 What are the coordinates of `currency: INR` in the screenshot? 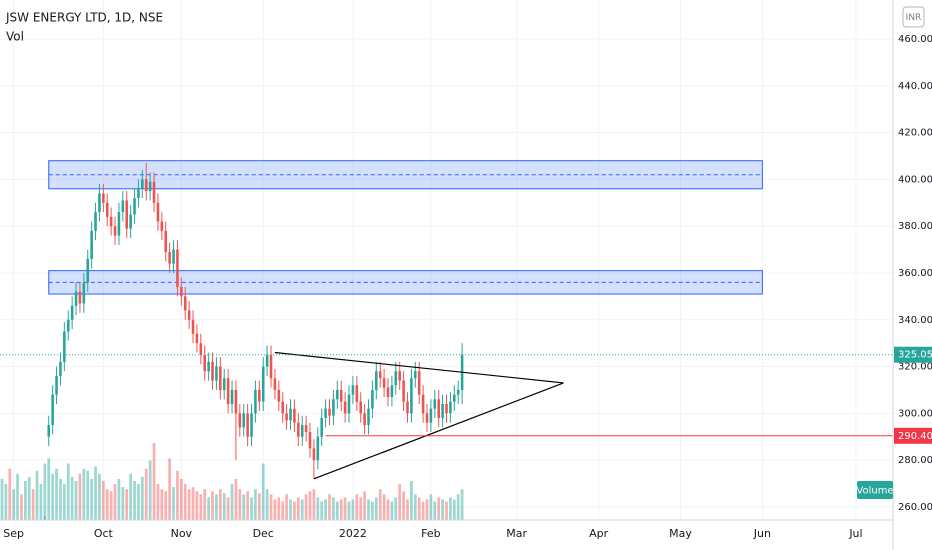 It's located at (914, 18).